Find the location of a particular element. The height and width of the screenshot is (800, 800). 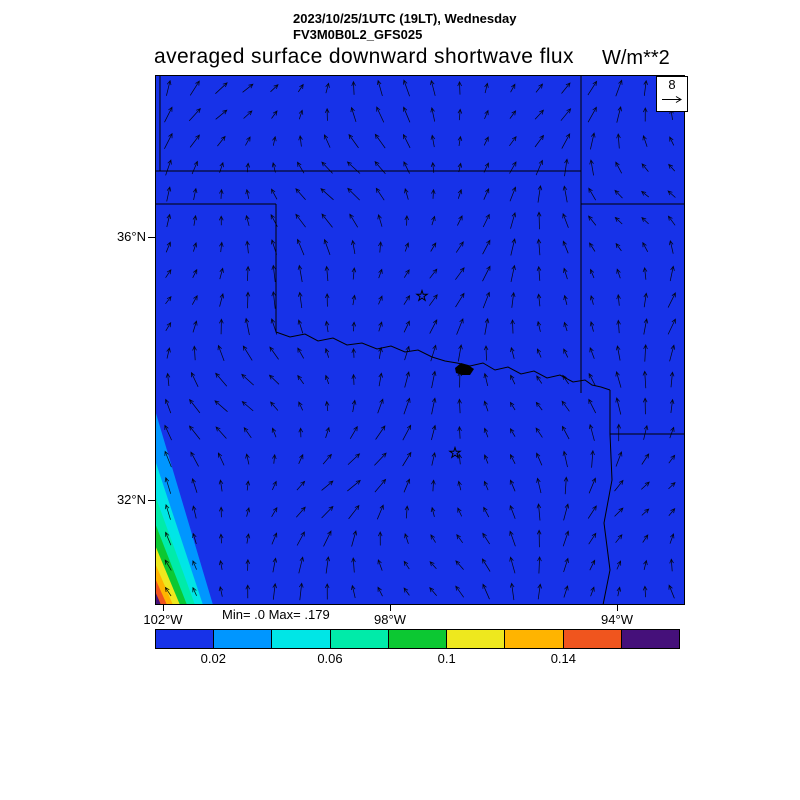

lon-tick-label: 98°W is located at coordinates (390, 619).